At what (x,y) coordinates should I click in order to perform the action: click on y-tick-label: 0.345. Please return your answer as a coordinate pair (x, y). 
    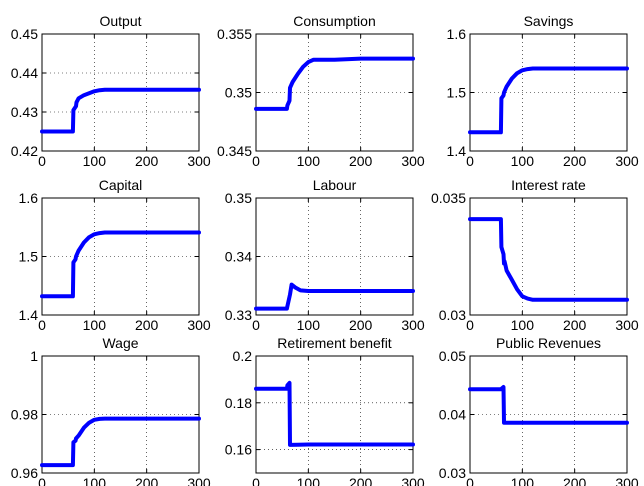
    Looking at the image, I should click on (234, 151).